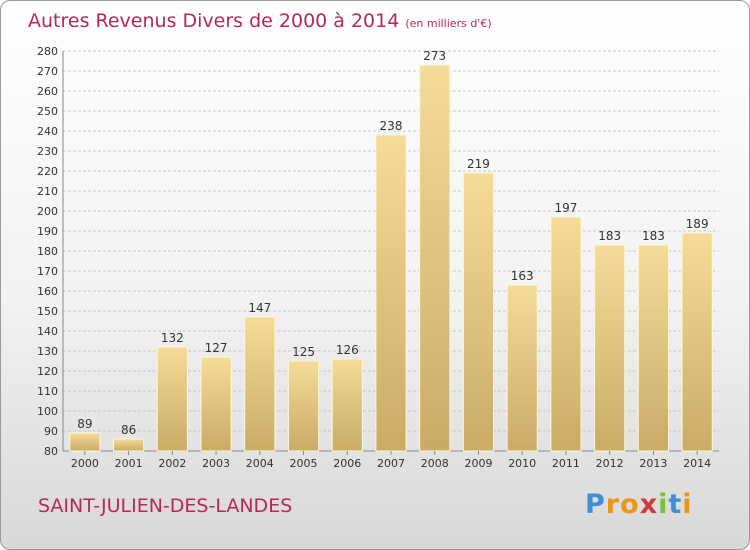 The width and height of the screenshot is (750, 550). What do you see at coordinates (478, 463) in the screenshot?
I see `x-tick-label-2009: 2009` at bounding box center [478, 463].